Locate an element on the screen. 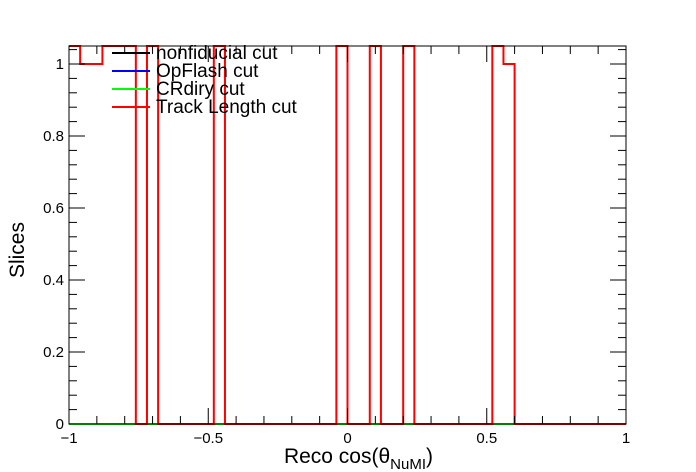  x-tick-label: 0.5 is located at coordinates (486, 438).